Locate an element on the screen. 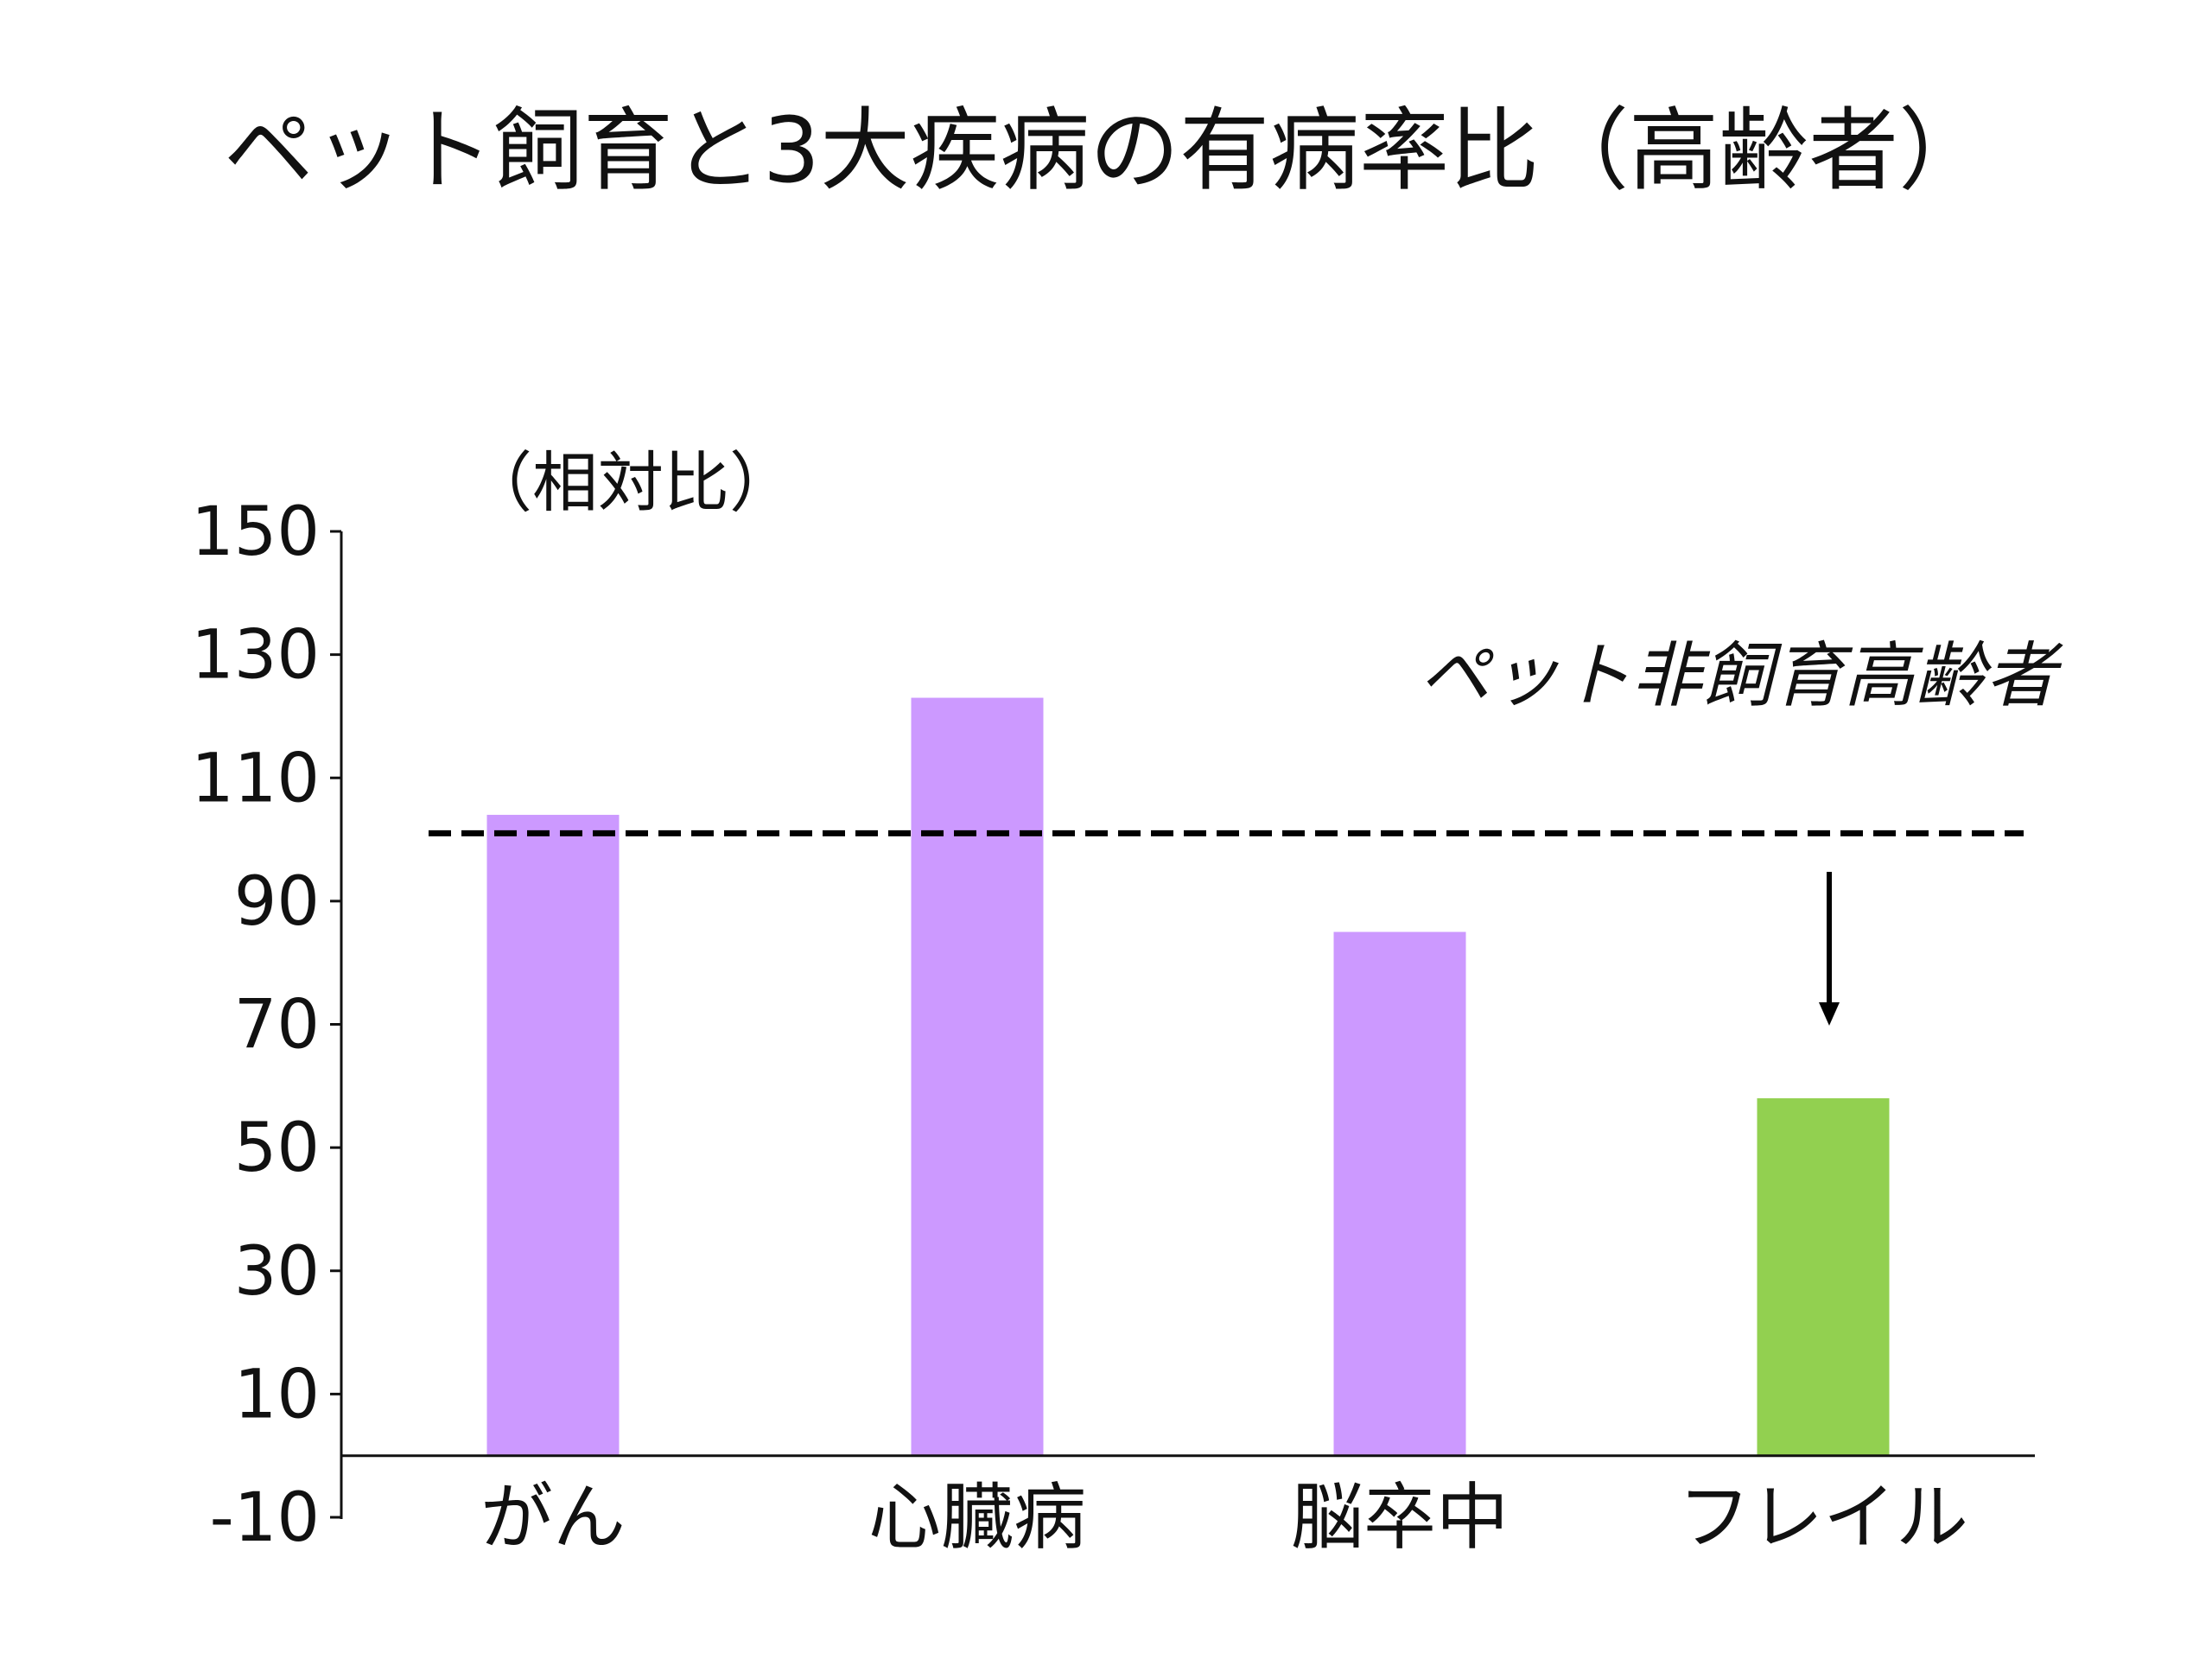 This screenshot has height=1659, width=2212. y-tick-label: 30 is located at coordinates (277, 1272).